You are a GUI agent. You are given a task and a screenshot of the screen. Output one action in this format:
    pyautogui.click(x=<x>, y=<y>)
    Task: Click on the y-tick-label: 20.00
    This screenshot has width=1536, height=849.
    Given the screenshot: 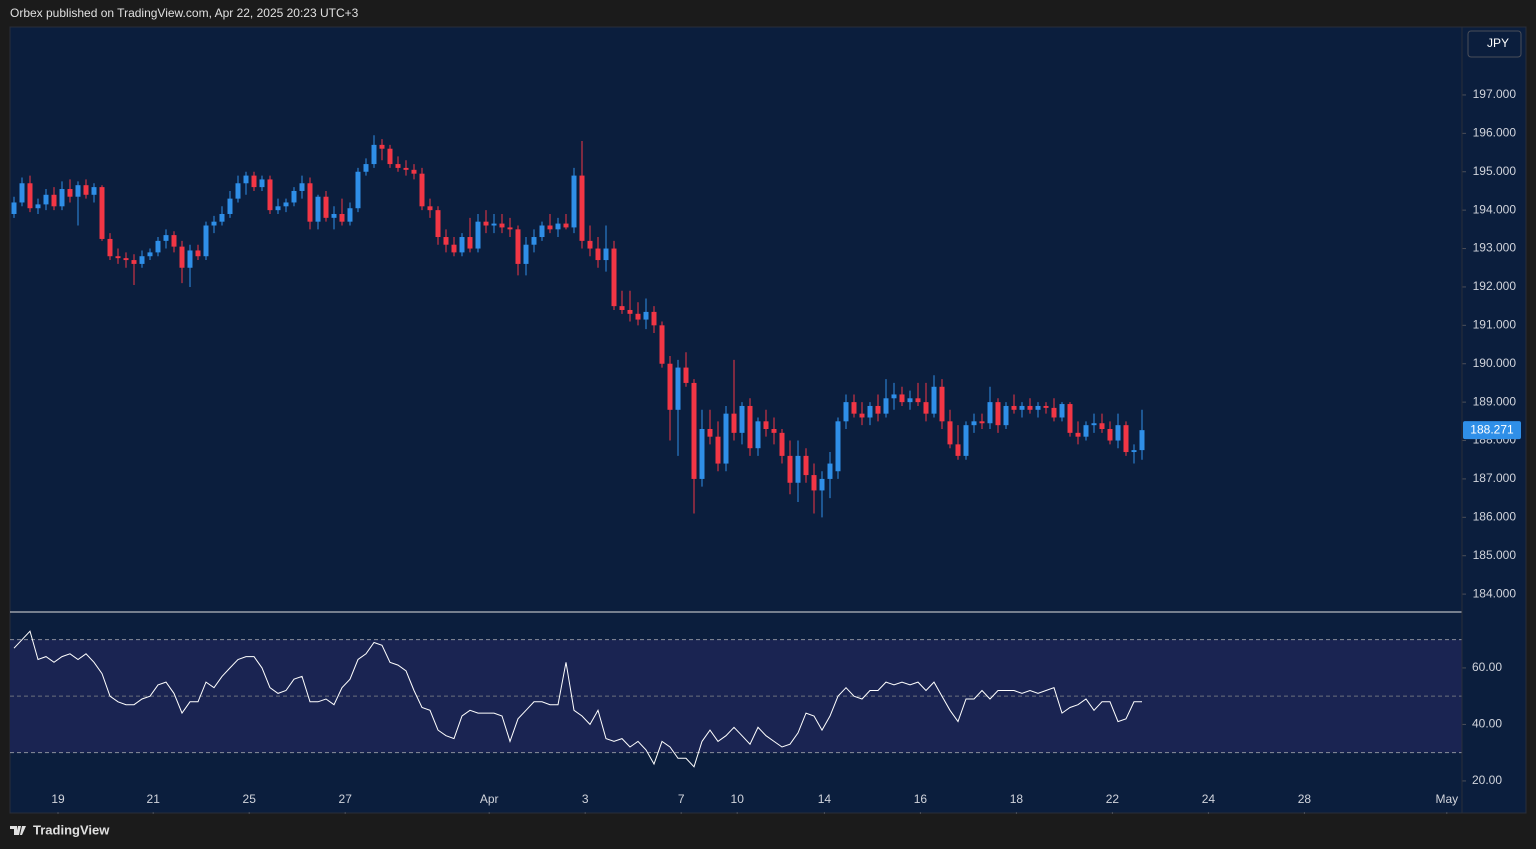 What is the action you would take?
    pyautogui.click(x=1487, y=780)
    